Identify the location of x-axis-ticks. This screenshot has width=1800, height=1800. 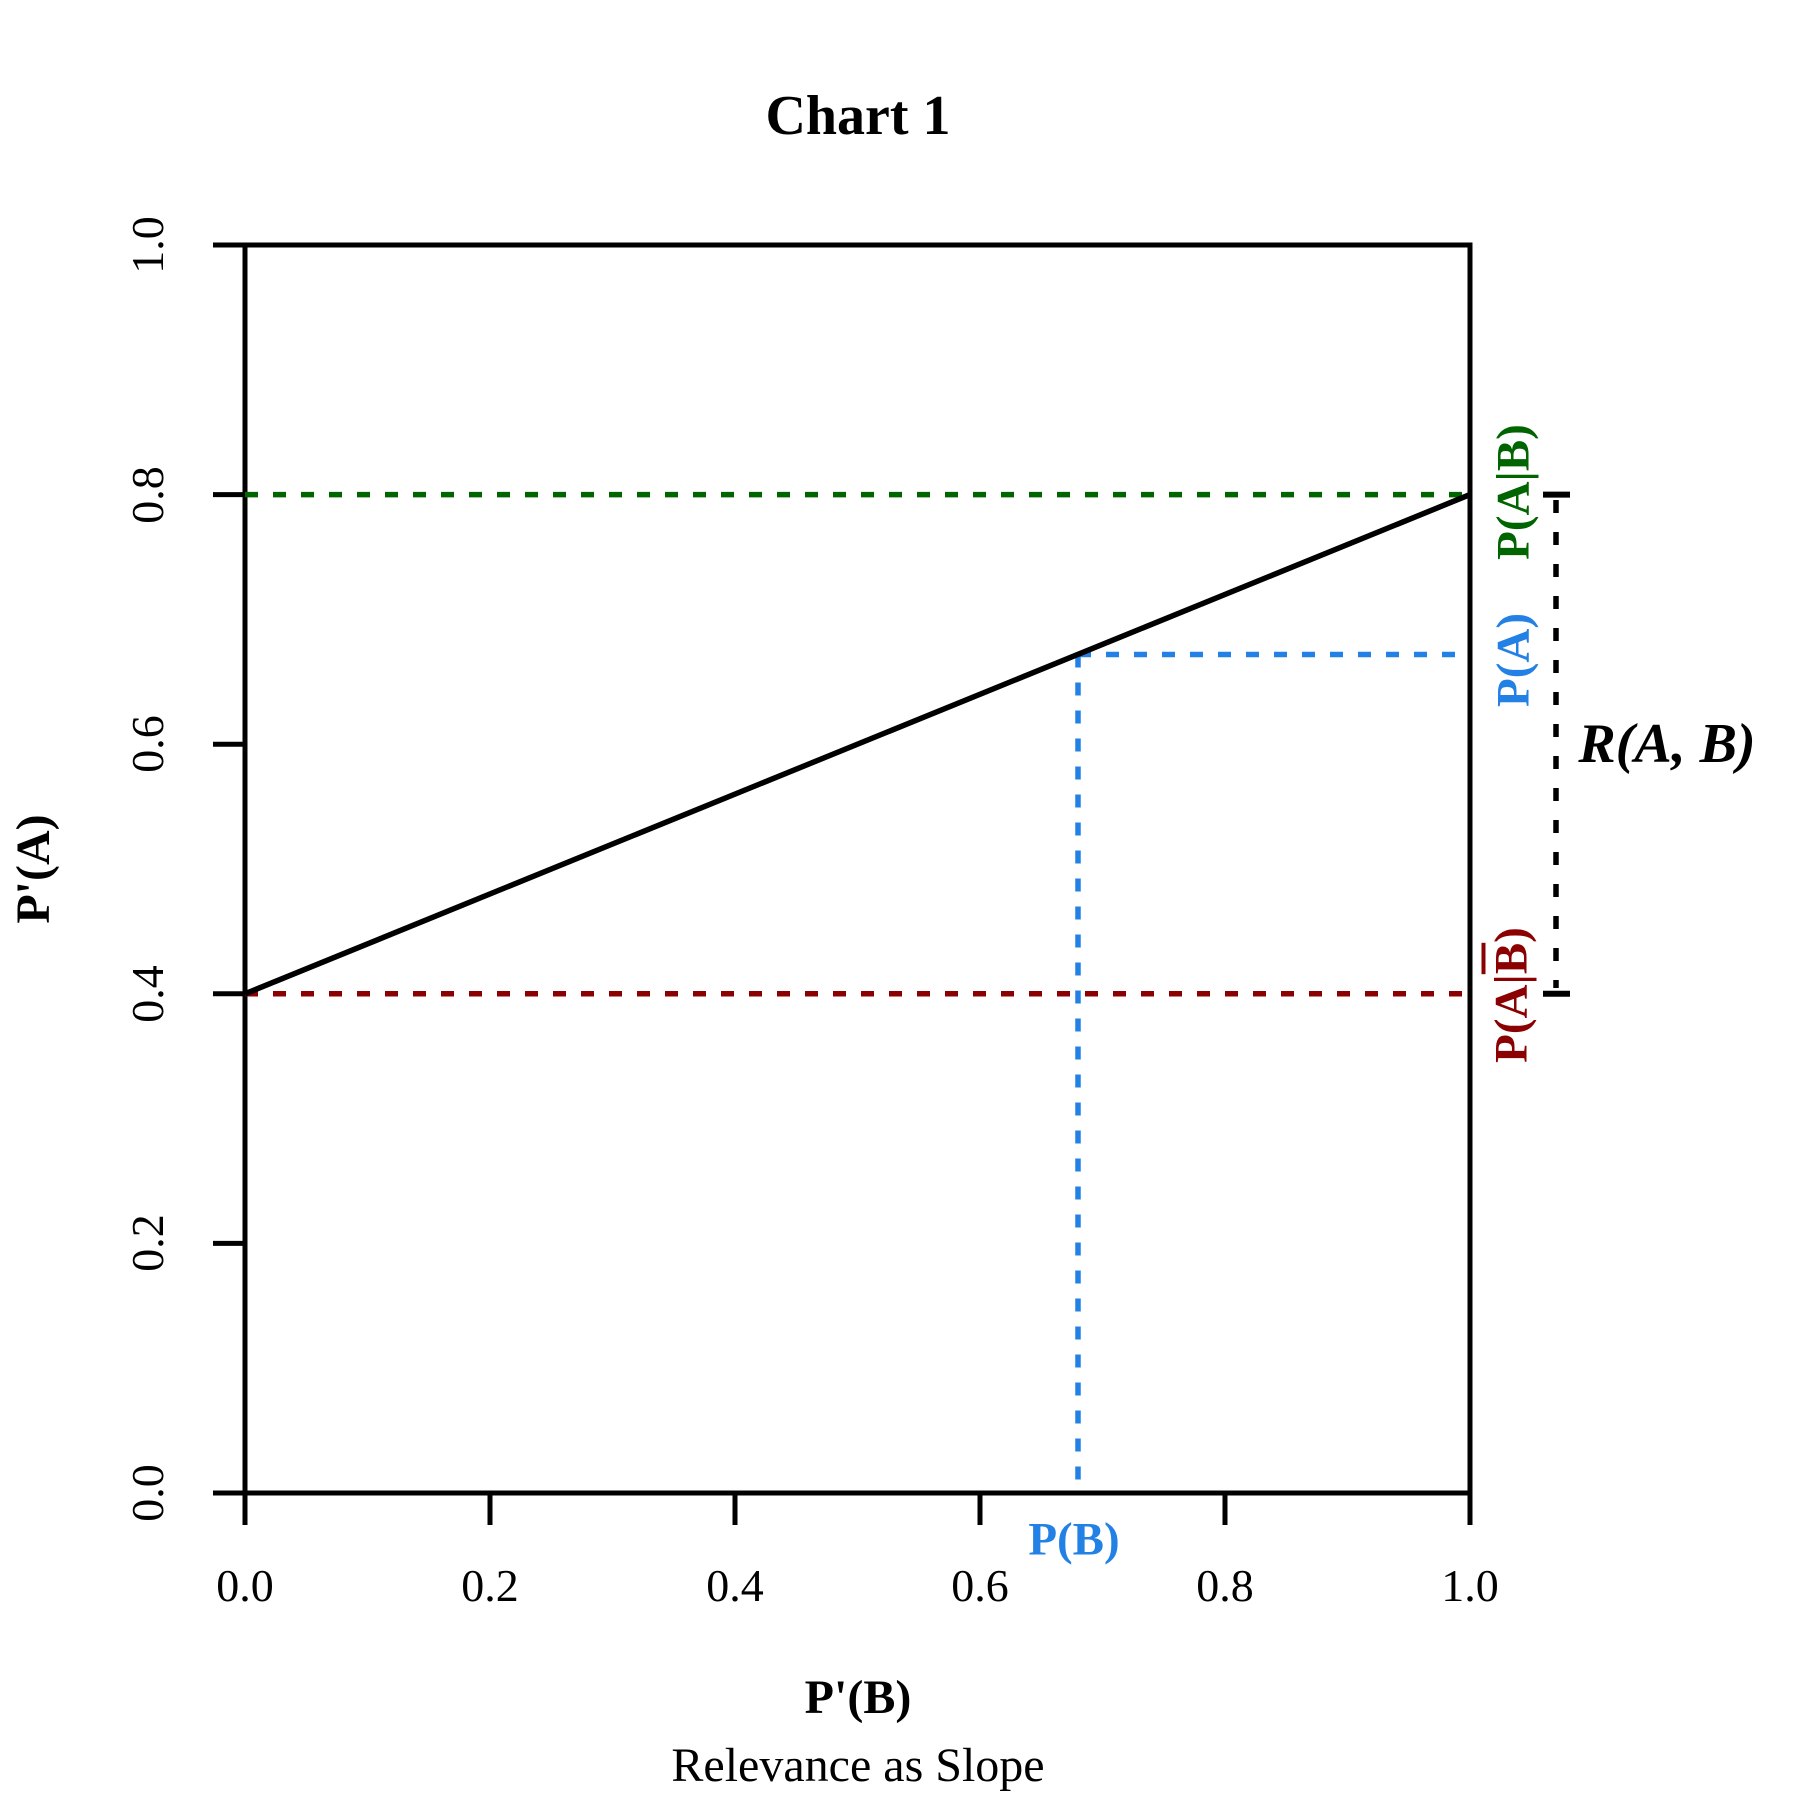
(857, 1509).